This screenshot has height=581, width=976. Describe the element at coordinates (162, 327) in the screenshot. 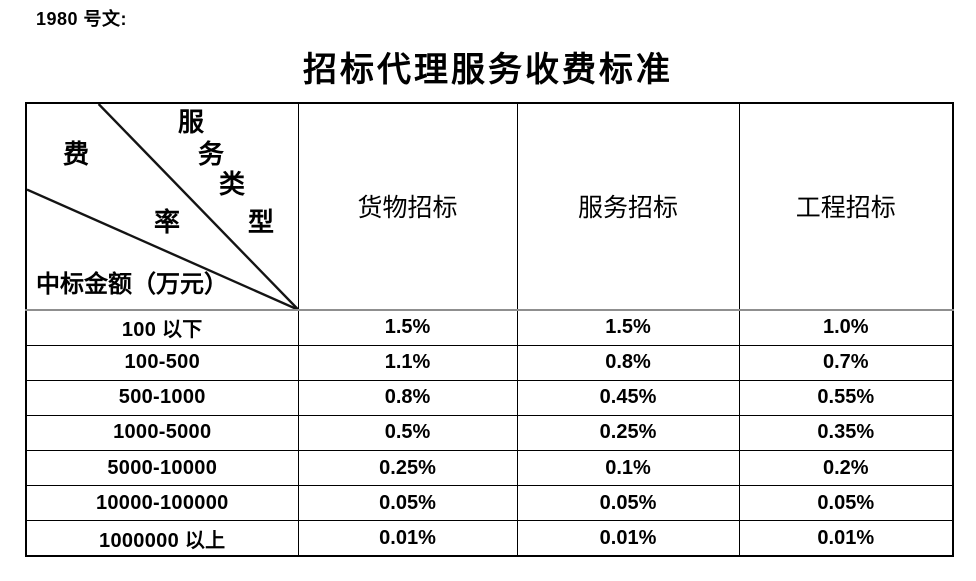

I see `row-label-cell: 100 以下` at that location.